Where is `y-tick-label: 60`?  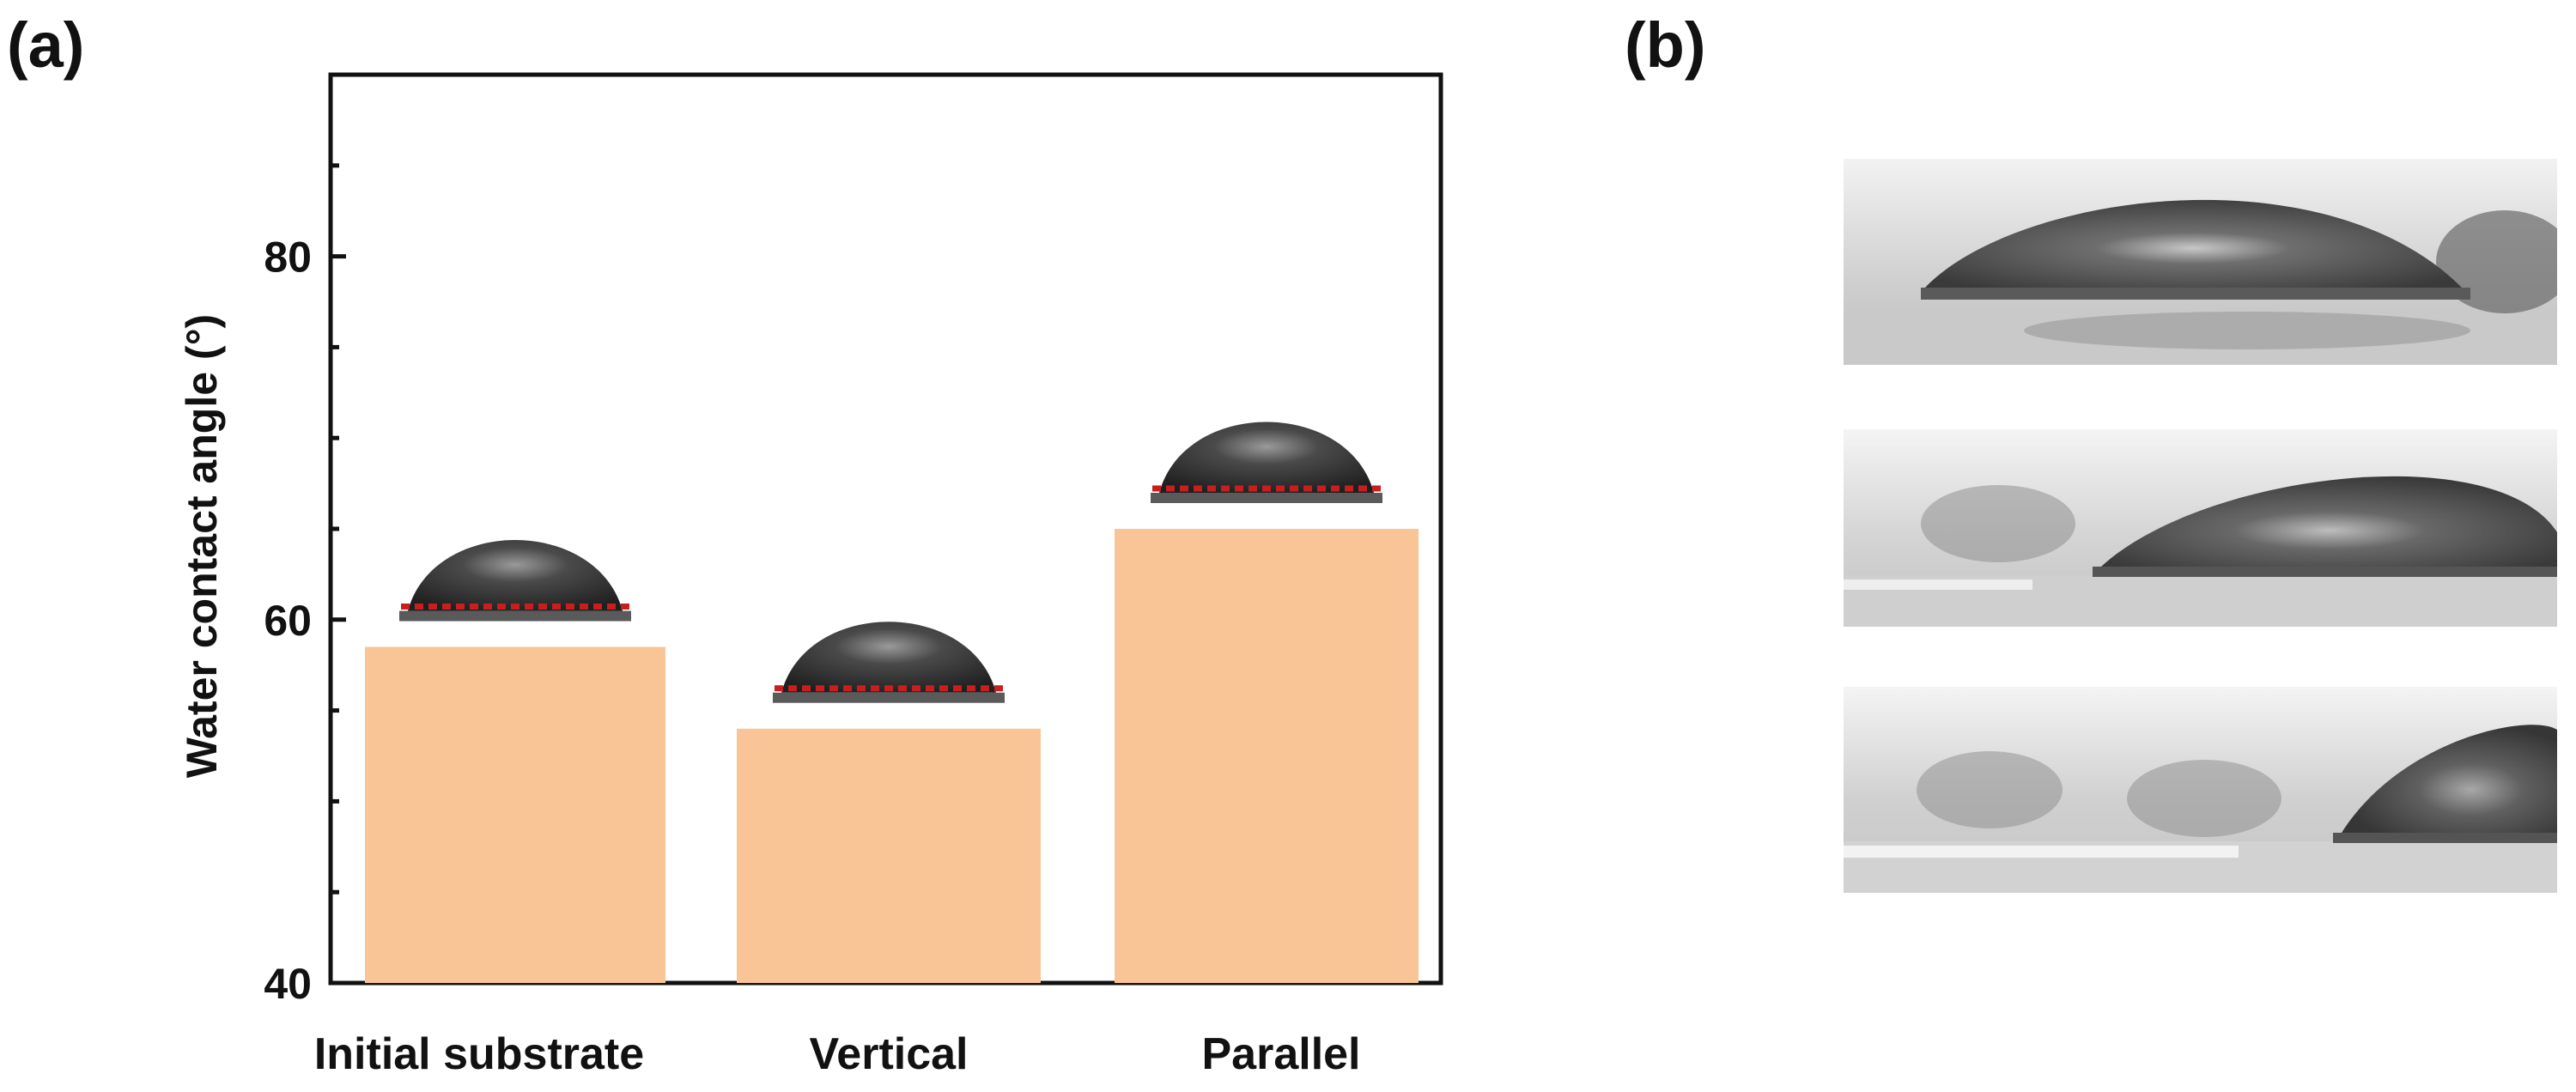 y-tick-label: 60 is located at coordinates (288, 621).